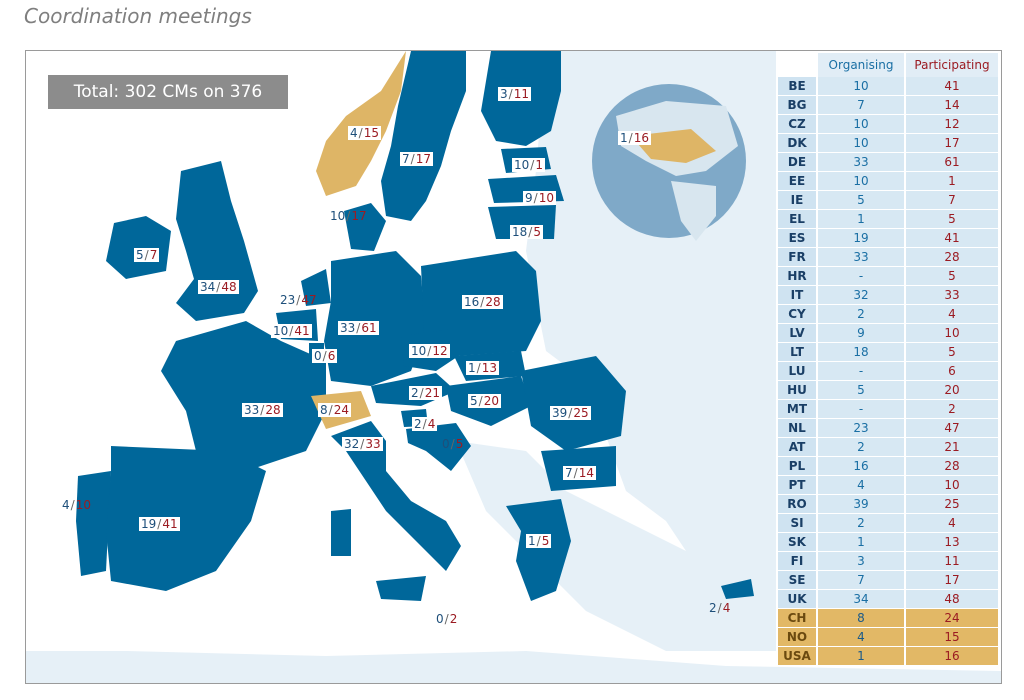  I want to click on organising-value: 3, so click(862, 561).